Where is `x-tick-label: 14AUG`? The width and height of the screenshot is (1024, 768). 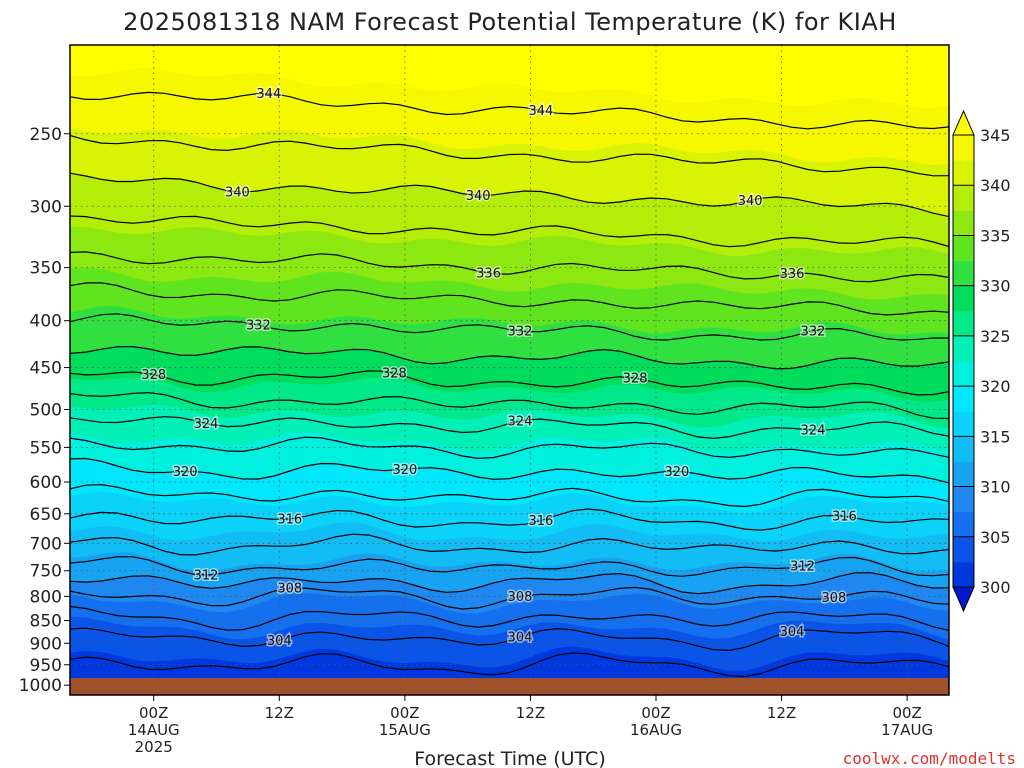
x-tick-label: 14AUG is located at coordinates (154, 730).